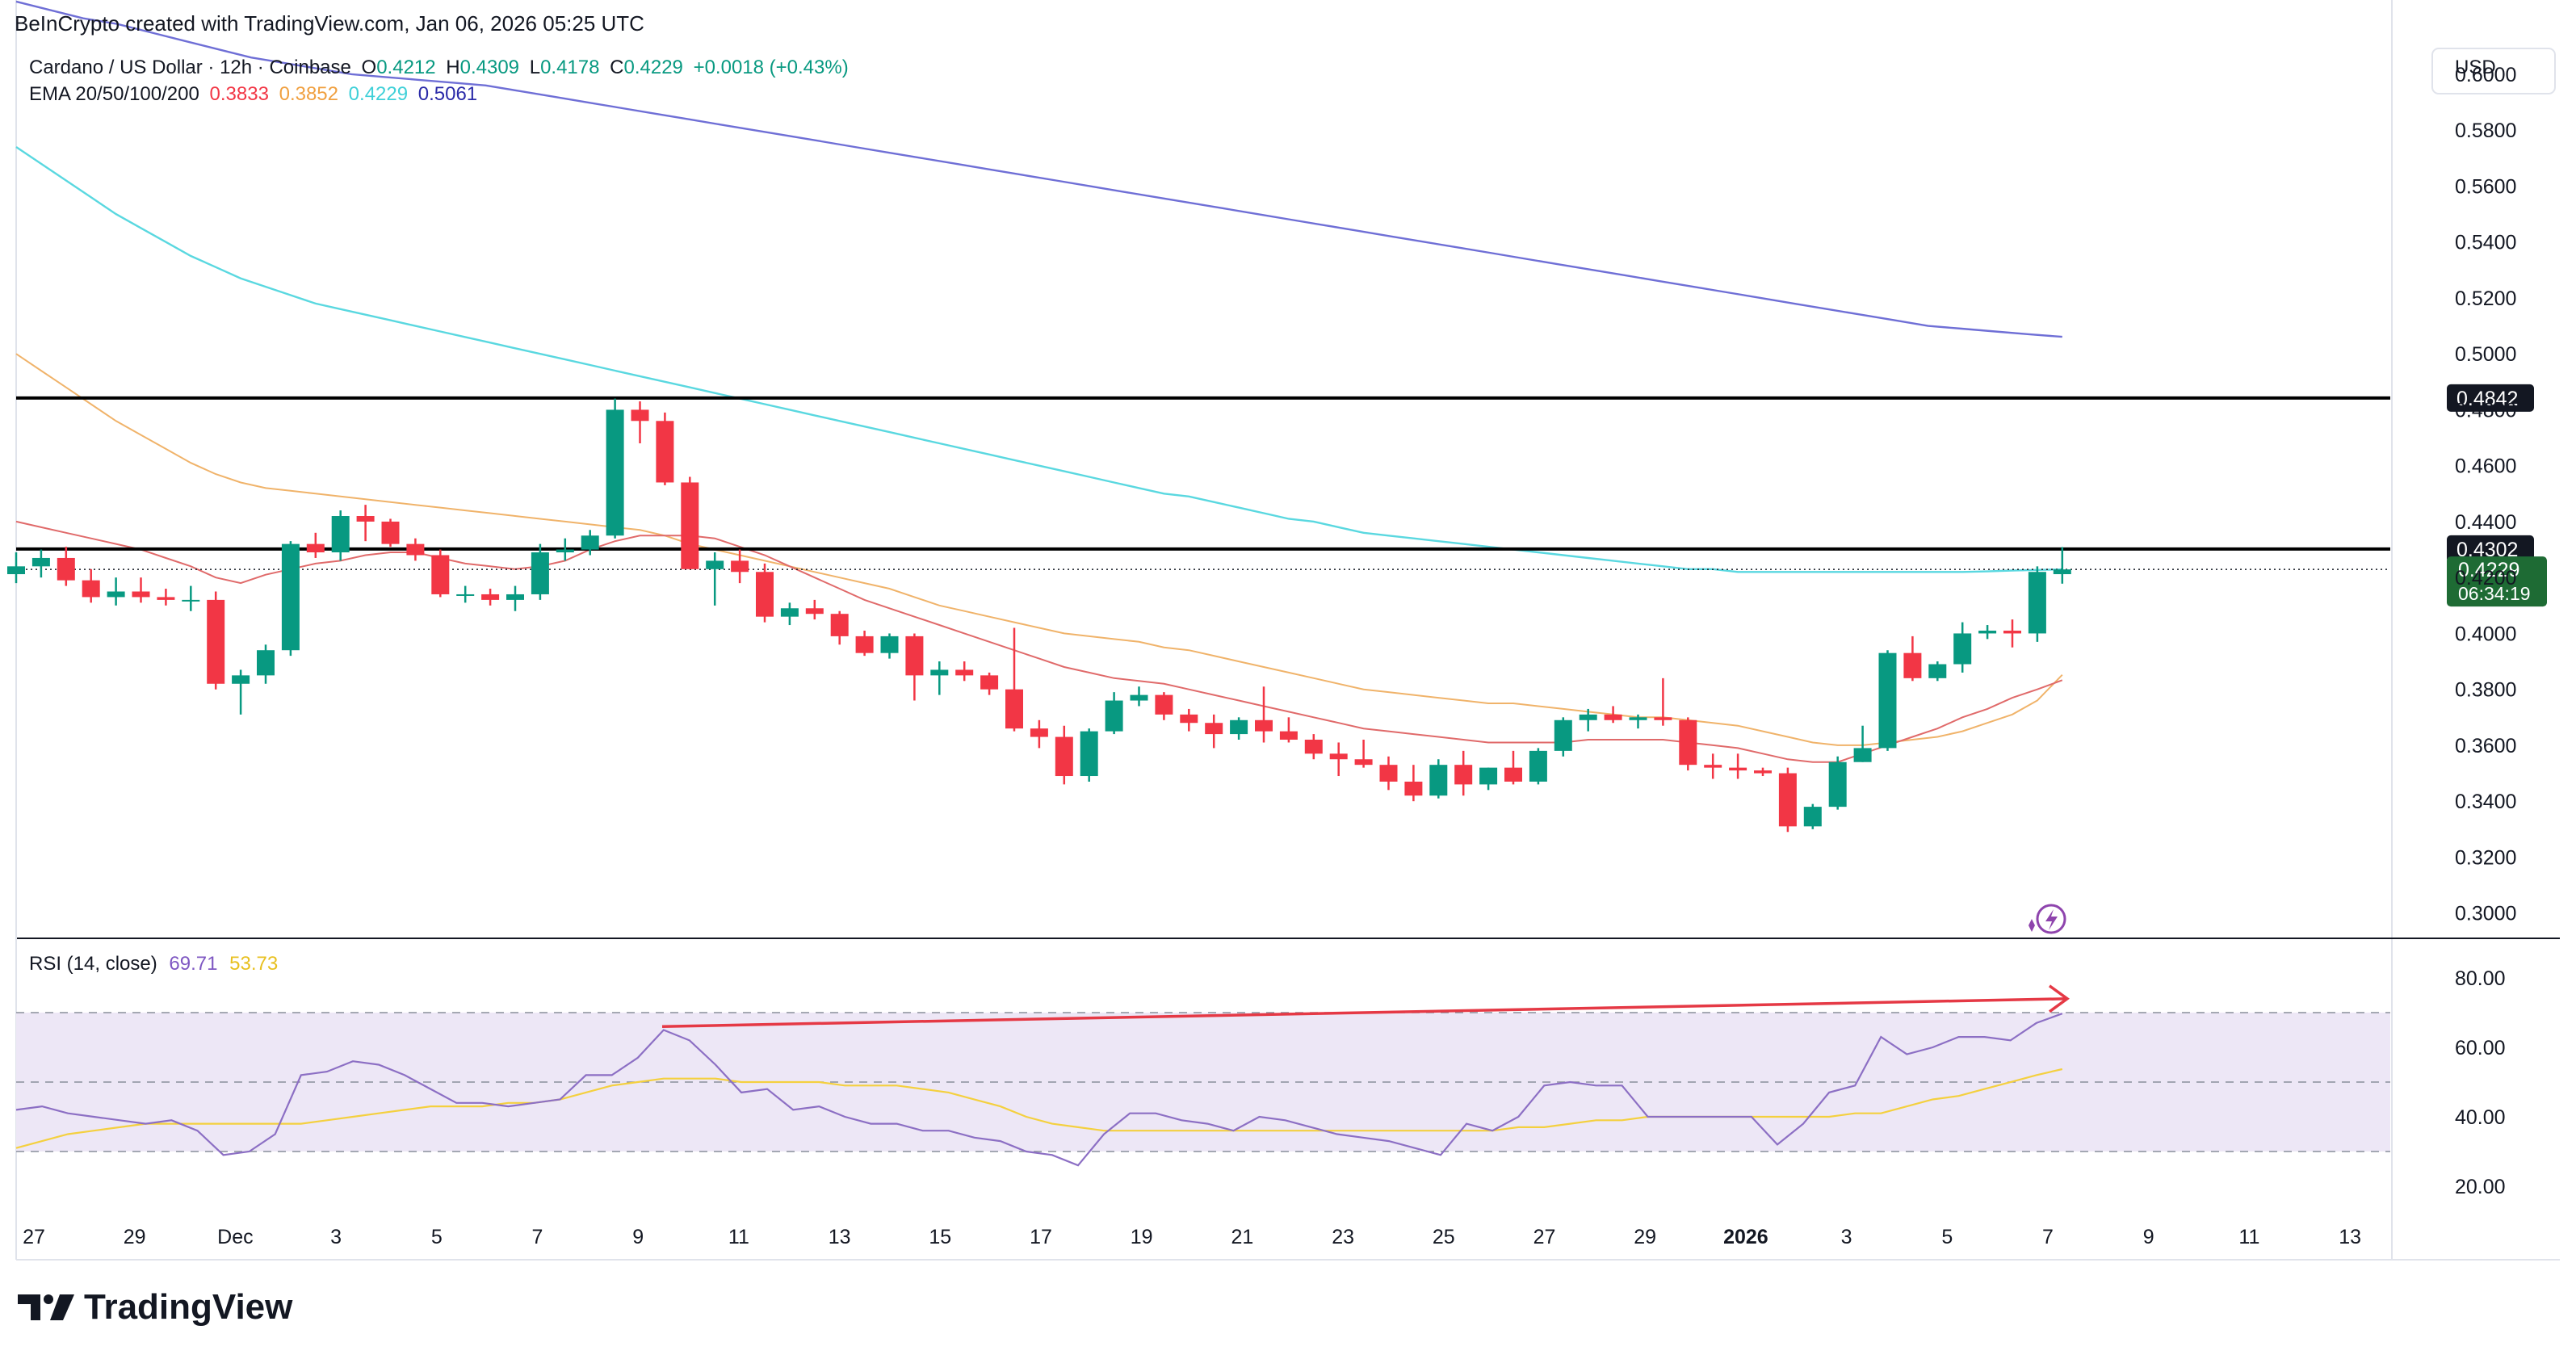  I want to click on ema-label: EMA 20/50/100/200, so click(114, 94).